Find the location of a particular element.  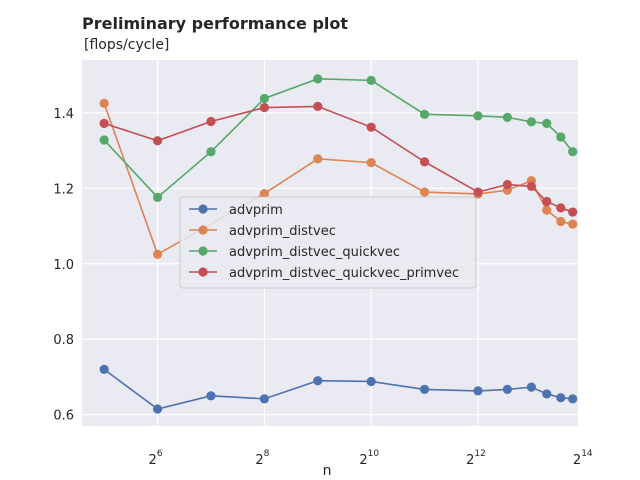

x-tick-label: 210 is located at coordinates (369, 458).